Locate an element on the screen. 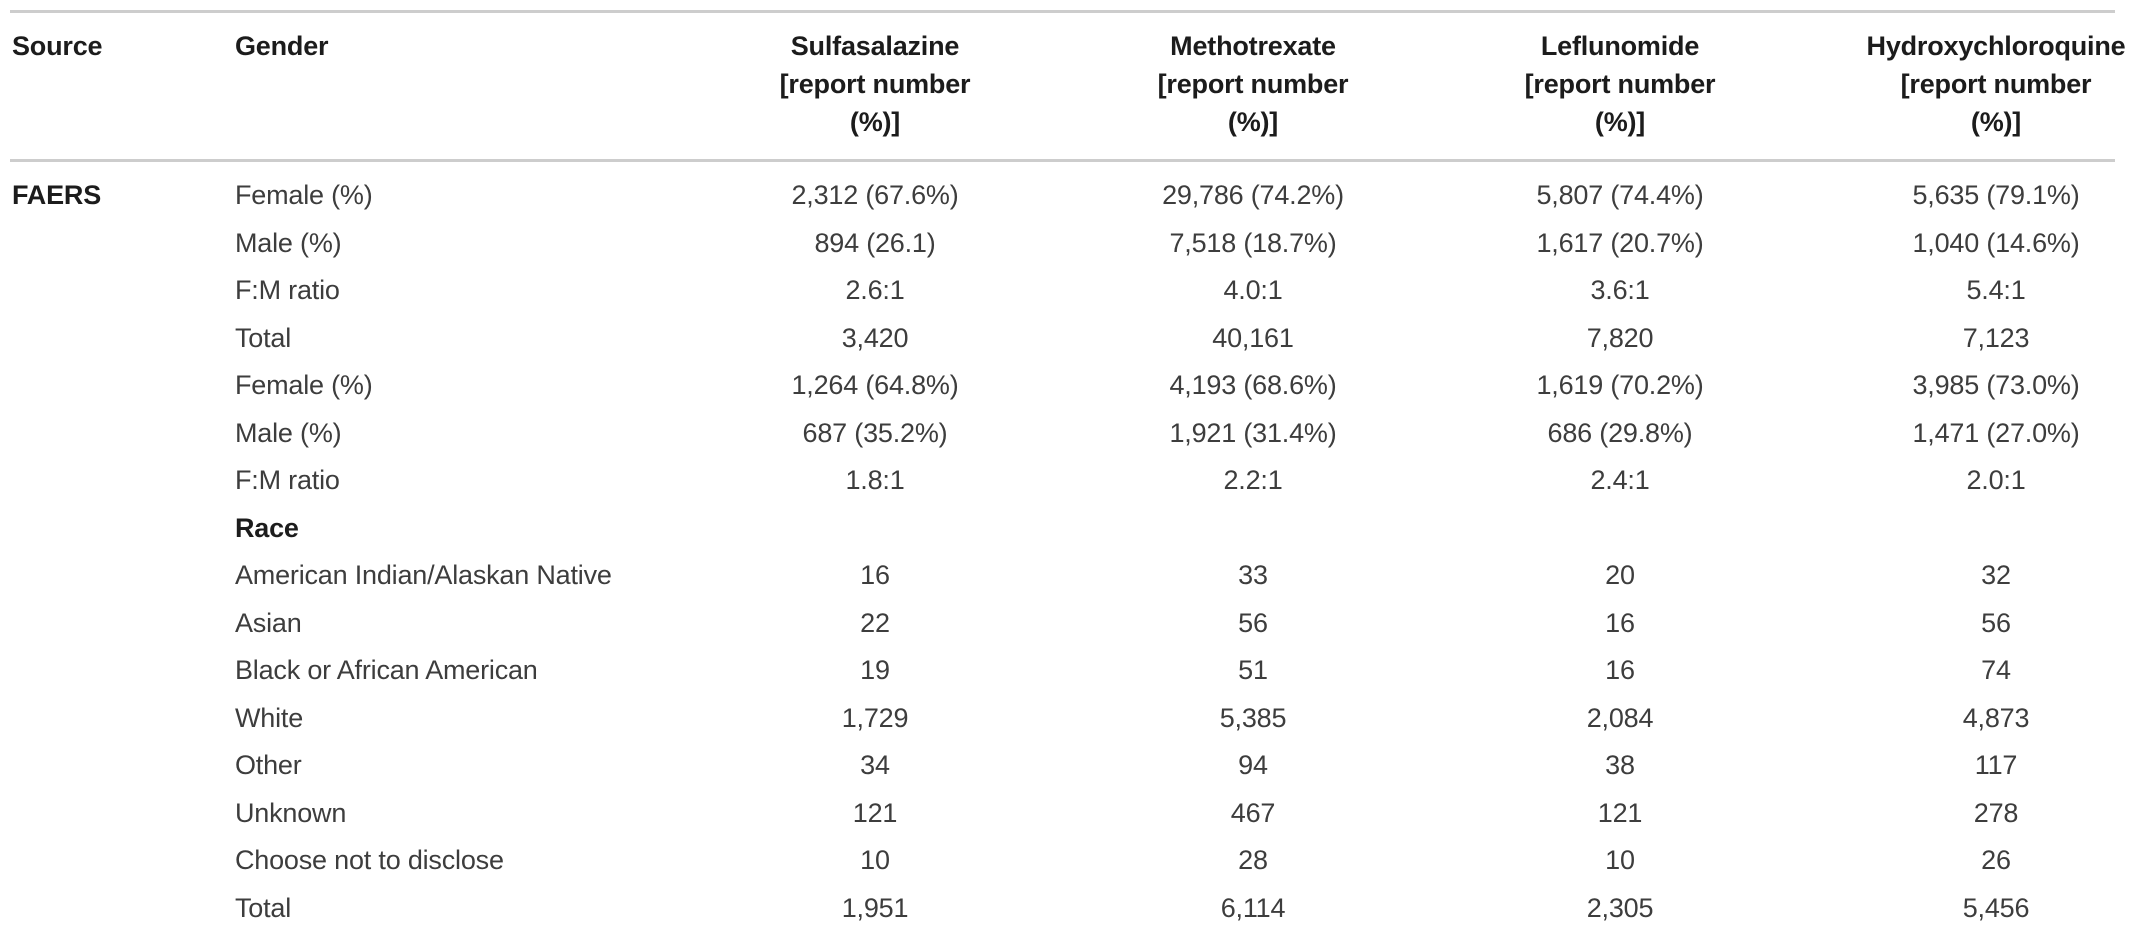 This screenshot has width=2156, height=932. value-cell-sulfasalazine: 3,420 is located at coordinates (875, 337).